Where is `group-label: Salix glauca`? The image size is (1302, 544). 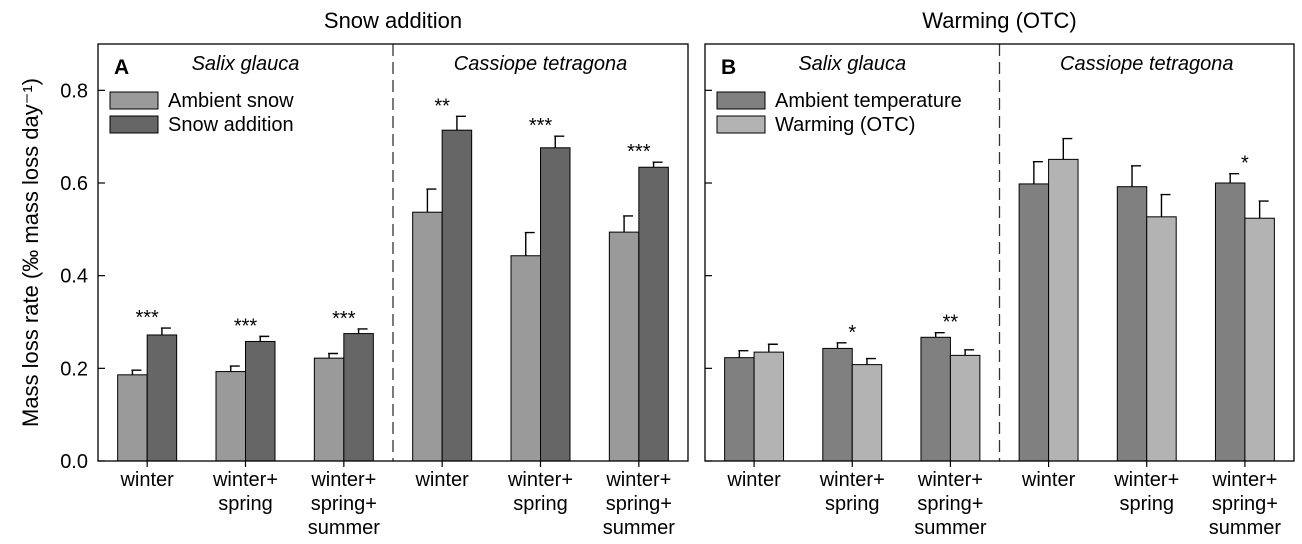
group-label: Salix glauca is located at coordinates (246, 64).